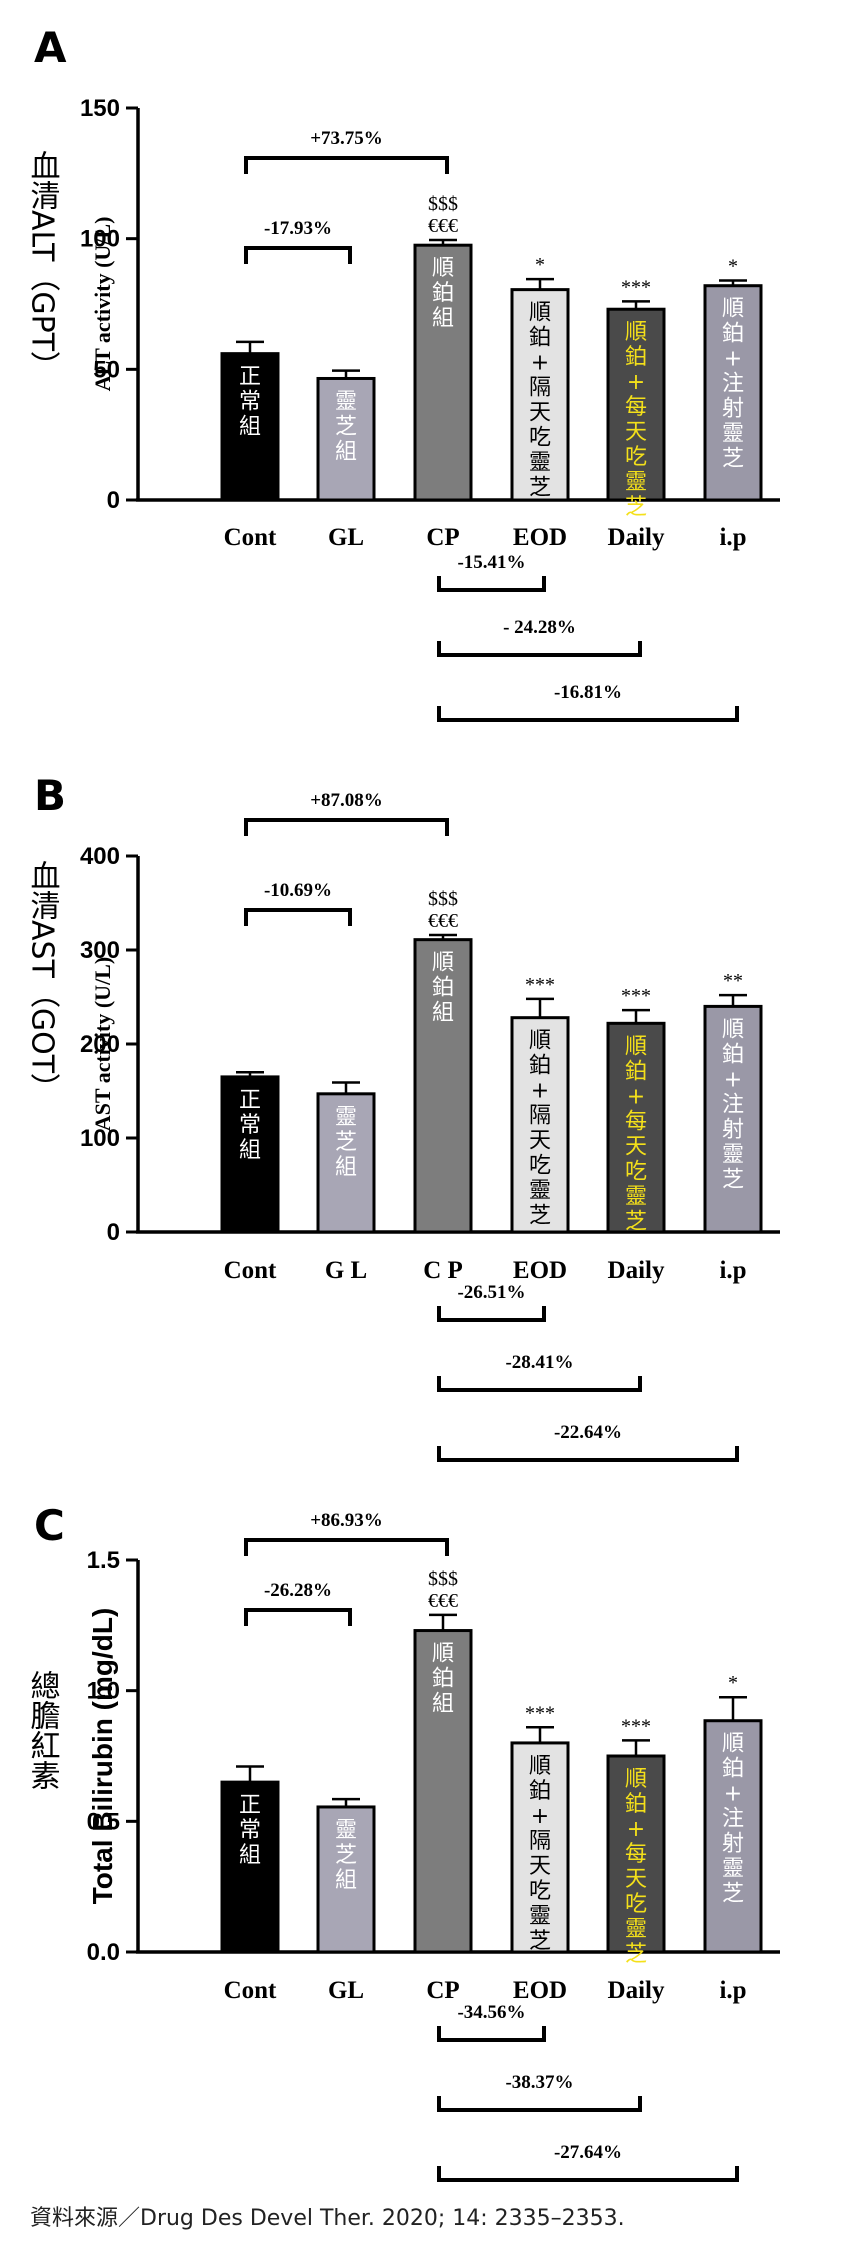 Image resolution: width=850 pixels, height=2243 pixels. What do you see at coordinates (346, 800) in the screenshot?
I see `comparison-label: +87.08%` at bounding box center [346, 800].